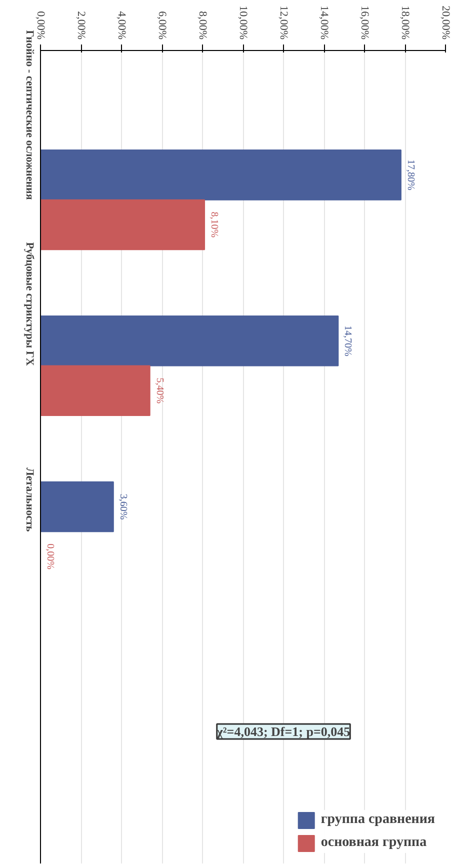  I want to click on x-tick-label: 4,00%, so click(122, 25).